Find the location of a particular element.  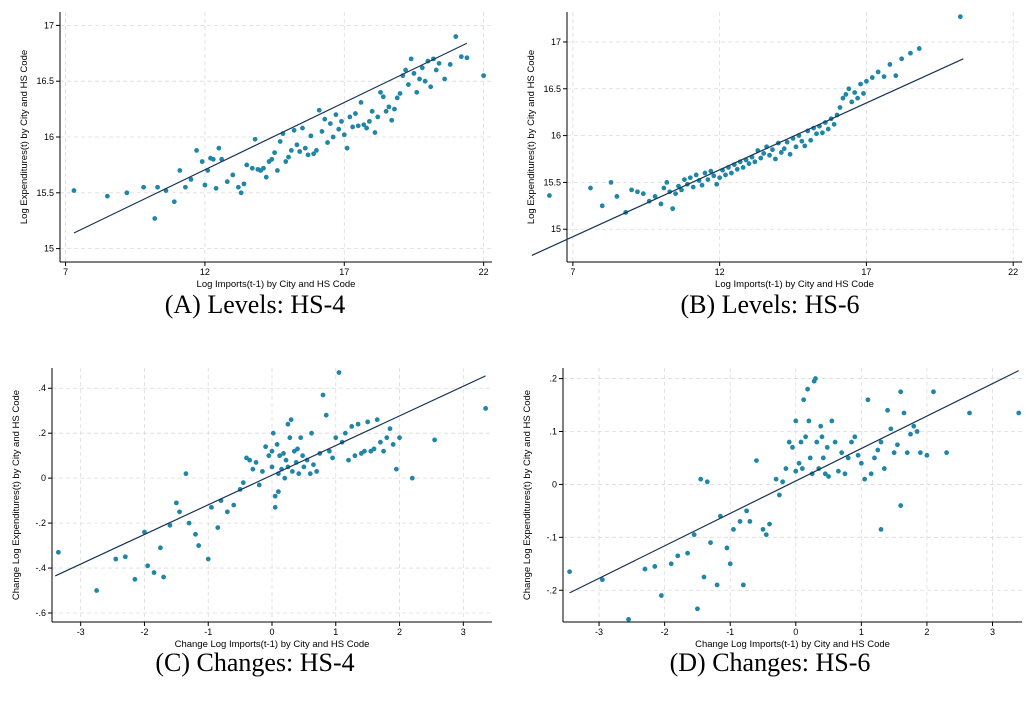

y-tick-label: .4 is located at coordinates (42, 388).